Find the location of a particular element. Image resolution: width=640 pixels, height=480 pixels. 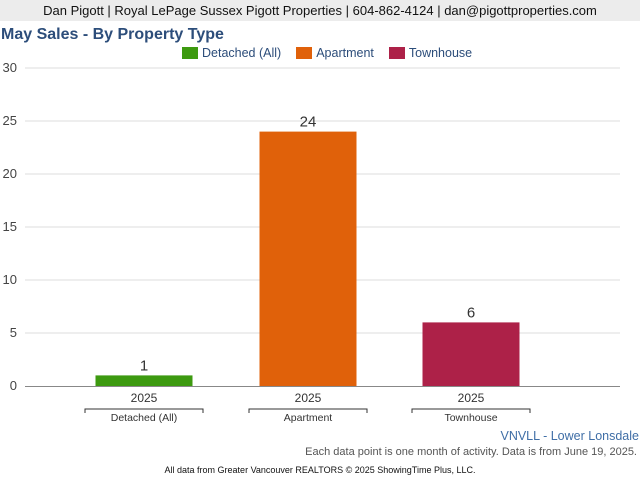

category-bracket-apartment is located at coordinates (308, 410).